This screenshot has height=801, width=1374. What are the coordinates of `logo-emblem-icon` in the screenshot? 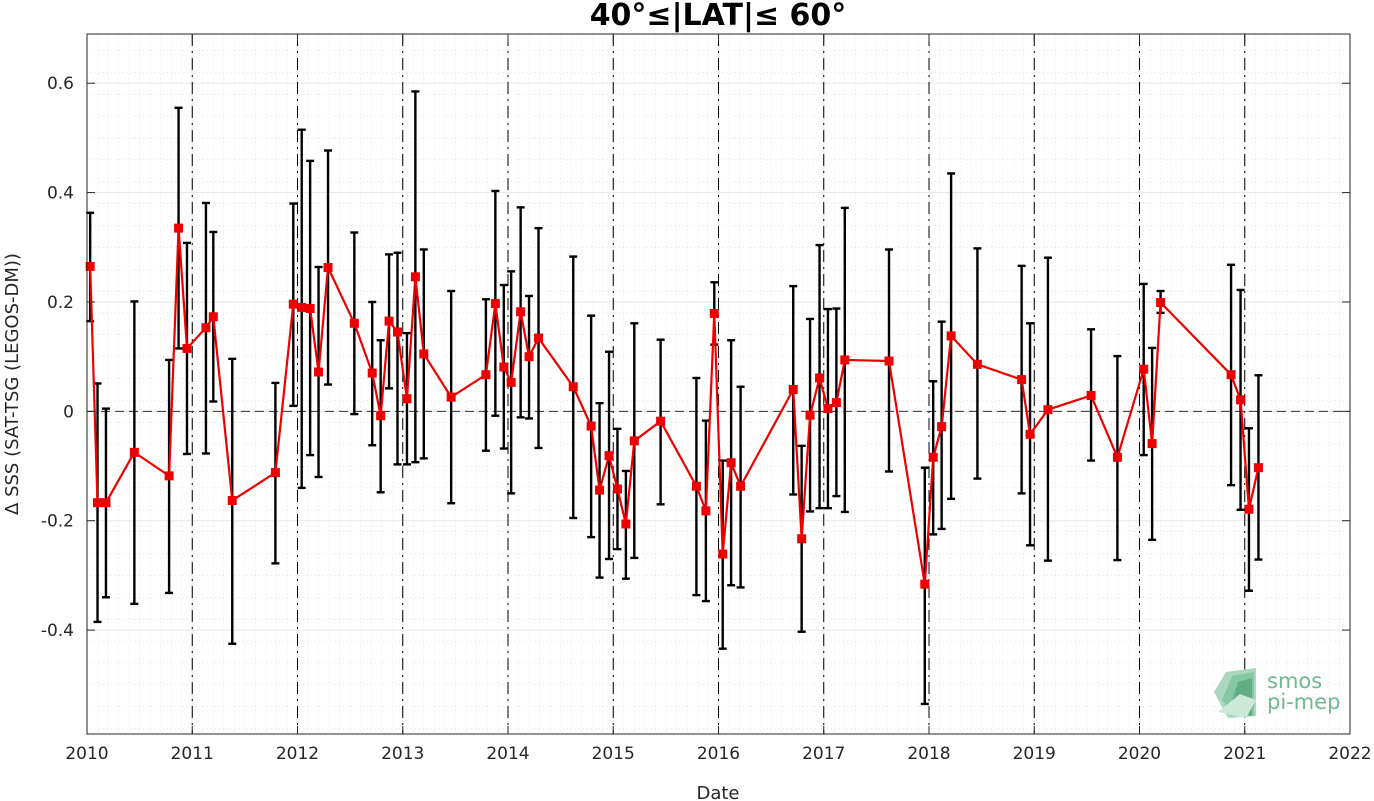 It's located at (1235, 693).